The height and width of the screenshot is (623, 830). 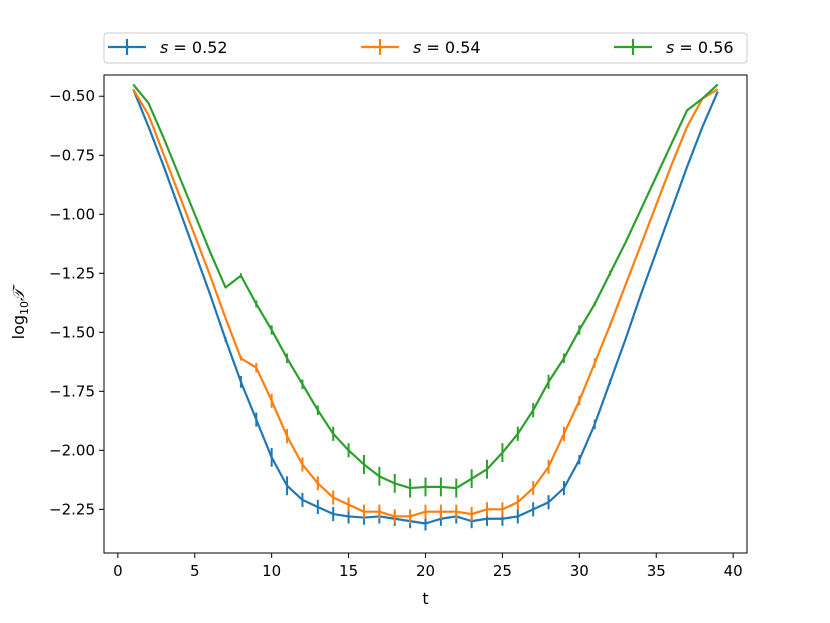 I want to click on x-tick-label: 10, so click(x=271, y=571).